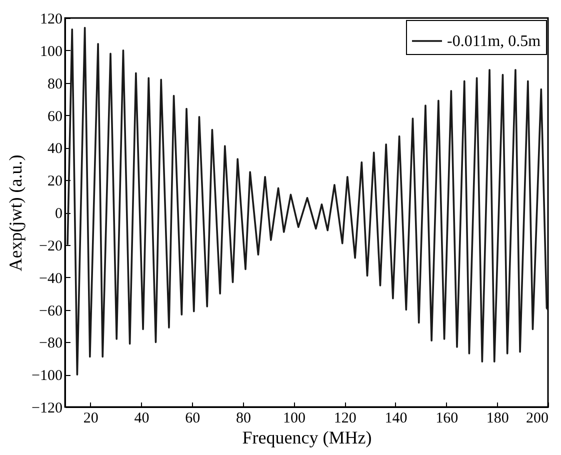 This screenshot has width=561, height=455. I want to click on y-tick-label: 0, so click(58, 214).